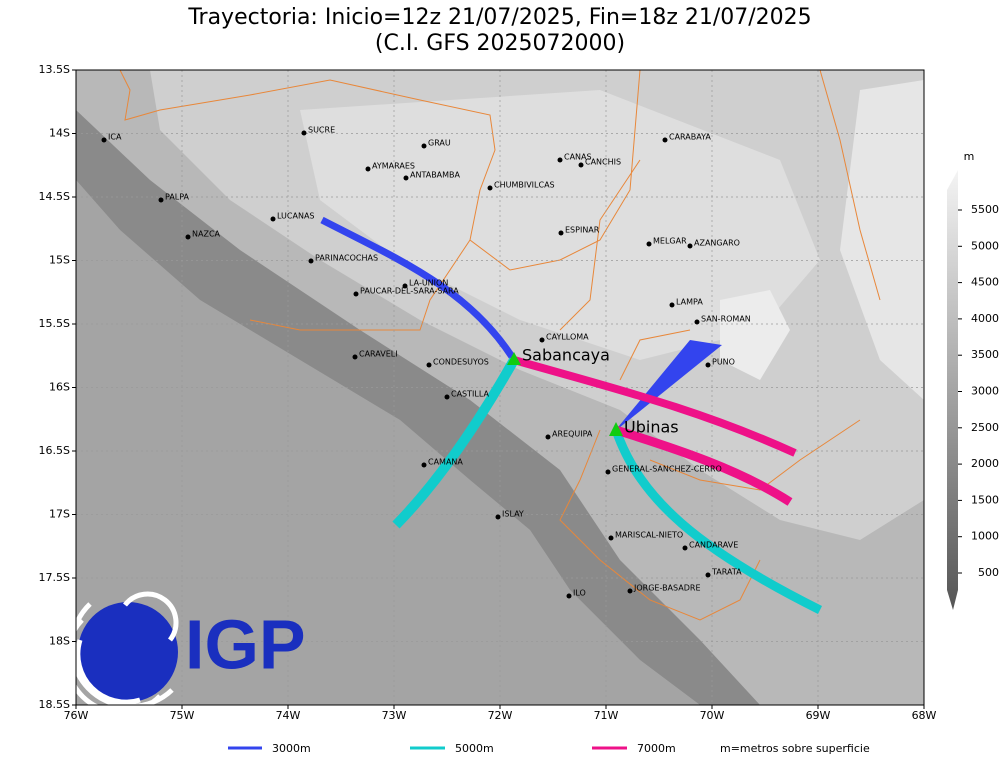 The image size is (1000, 776). I want to click on y-tick-label: 18.5S, so click(54, 704).